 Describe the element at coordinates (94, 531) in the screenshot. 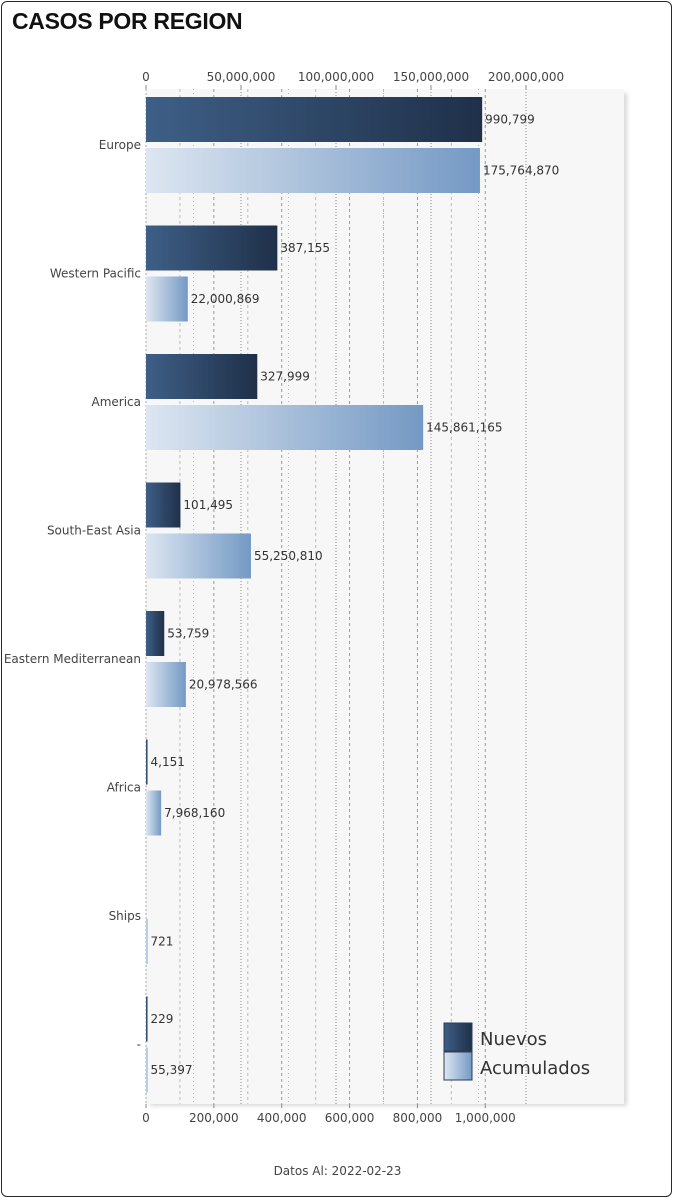

I see `category-label: South-East Asia` at that location.